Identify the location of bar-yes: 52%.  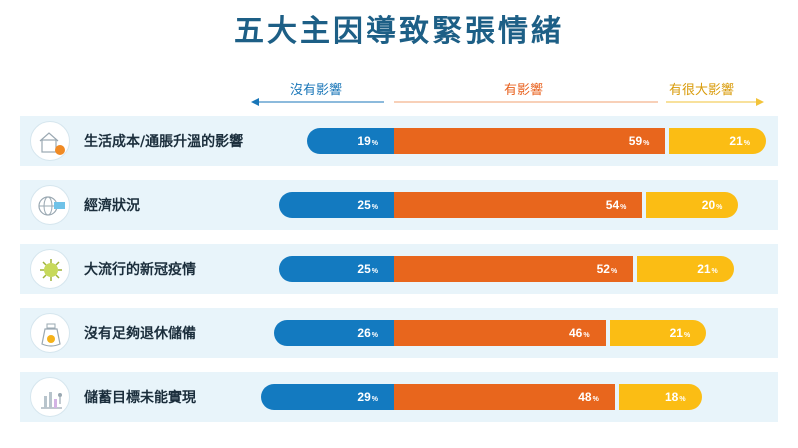
(514, 269).